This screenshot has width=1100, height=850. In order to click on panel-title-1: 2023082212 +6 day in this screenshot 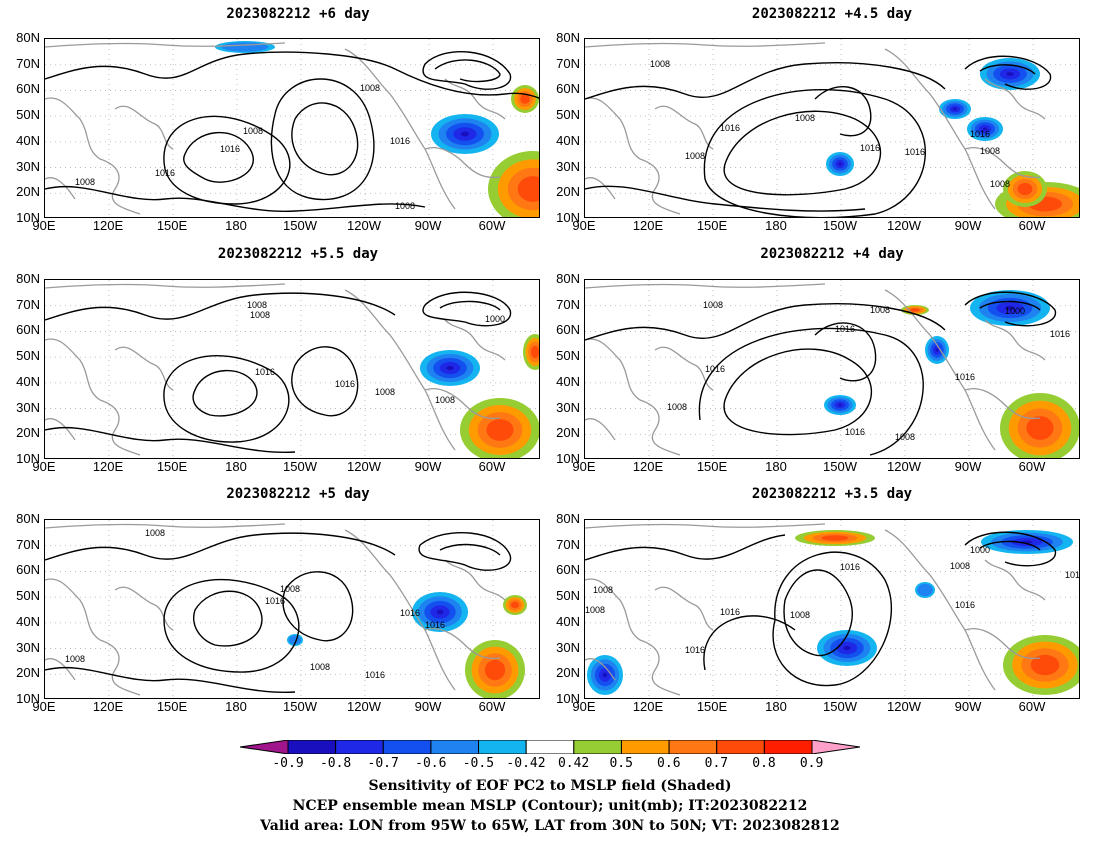, I will do `click(298, 14)`.